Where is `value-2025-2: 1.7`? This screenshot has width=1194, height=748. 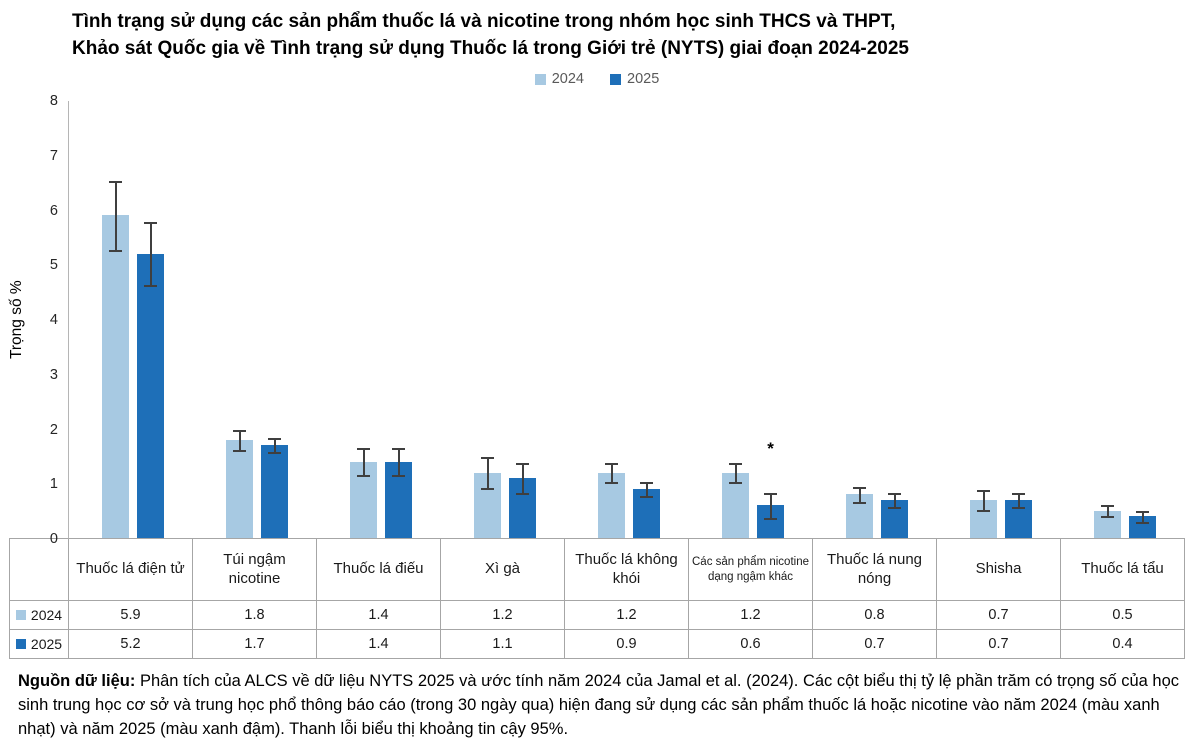 value-2025-2: 1.7 is located at coordinates (254, 644).